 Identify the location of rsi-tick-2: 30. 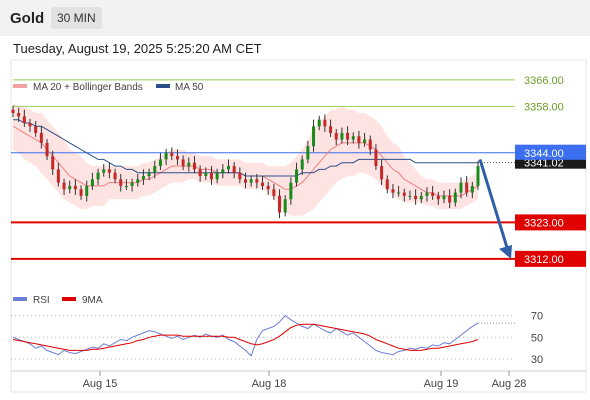
(537, 360).